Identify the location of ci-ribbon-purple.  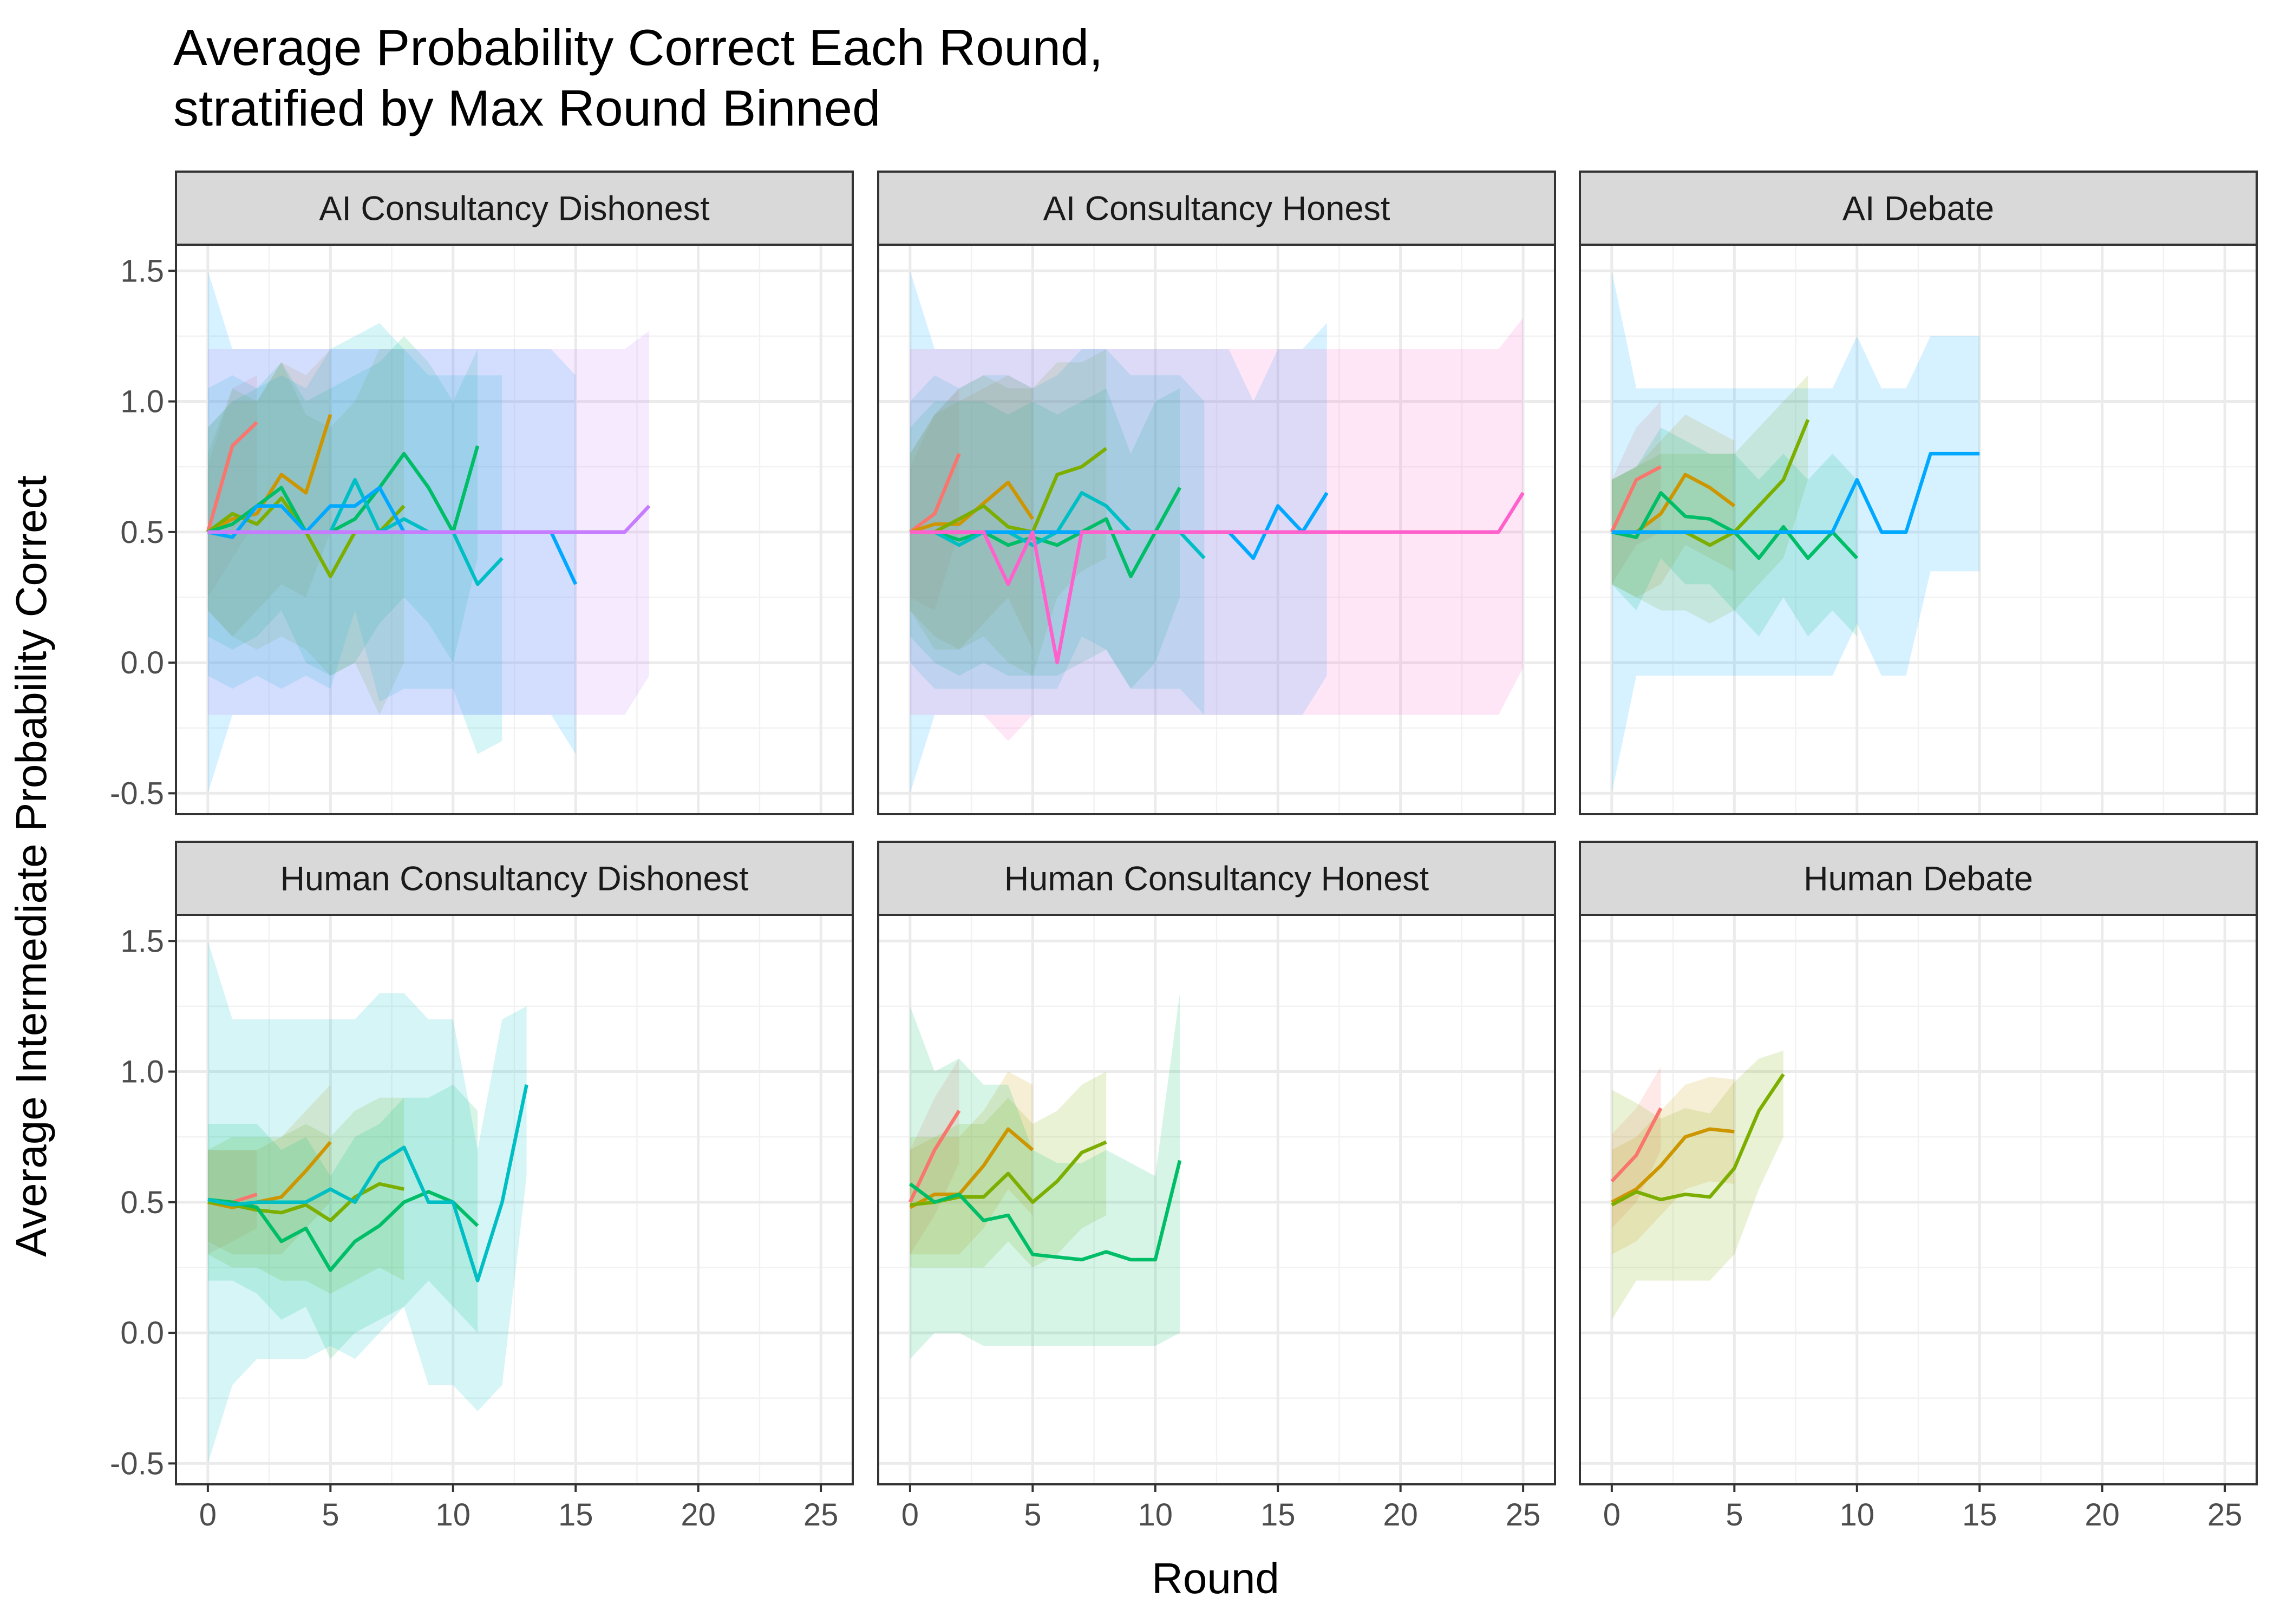
(429, 523).